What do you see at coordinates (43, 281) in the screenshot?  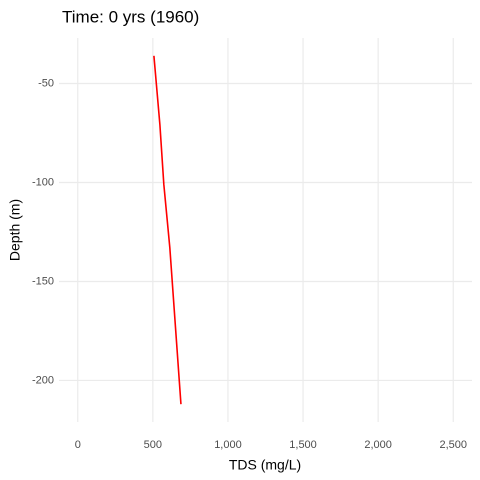 I see `y-tick-label: -150` at bounding box center [43, 281].